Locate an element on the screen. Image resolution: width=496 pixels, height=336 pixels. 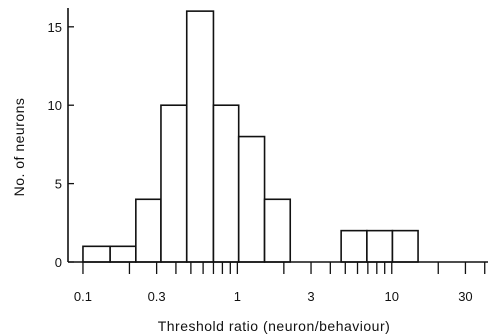
x-tick-label: 0.3 is located at coordinates (157, 296).